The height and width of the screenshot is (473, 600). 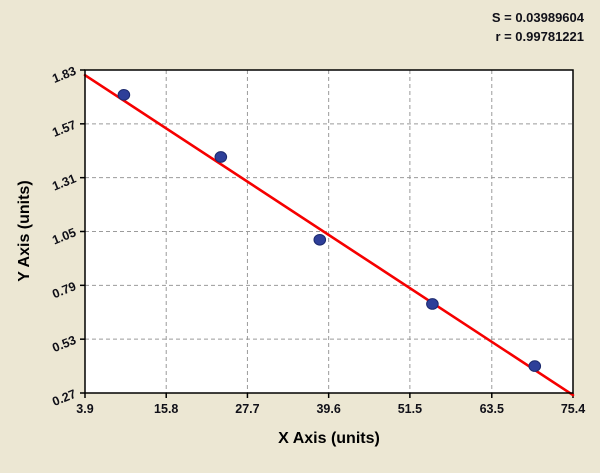 I want to click on y-axis-title: Y Axis (units), so click(x=24, y=231).